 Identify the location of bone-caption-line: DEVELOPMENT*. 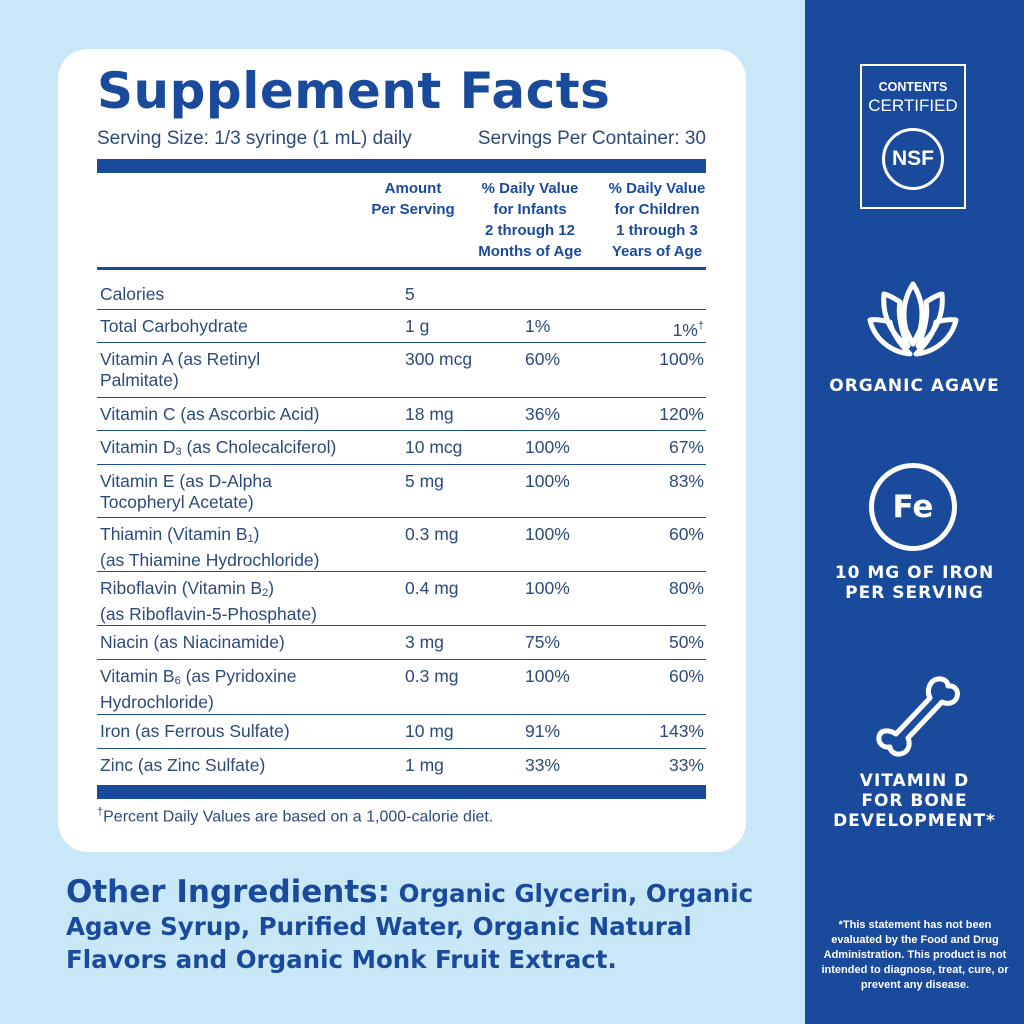
(914, 821).